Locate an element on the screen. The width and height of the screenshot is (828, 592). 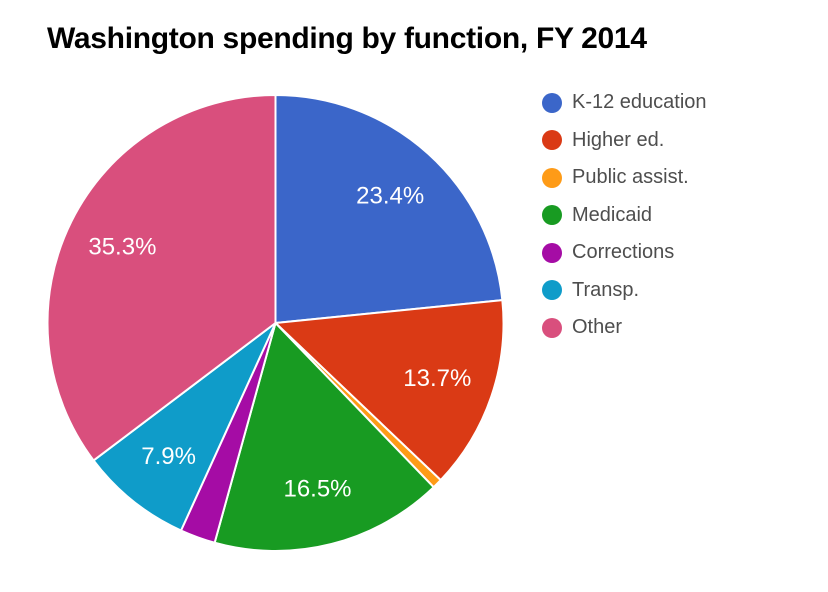
pie-slice-higher-ed is located at coordinates (389, 390).